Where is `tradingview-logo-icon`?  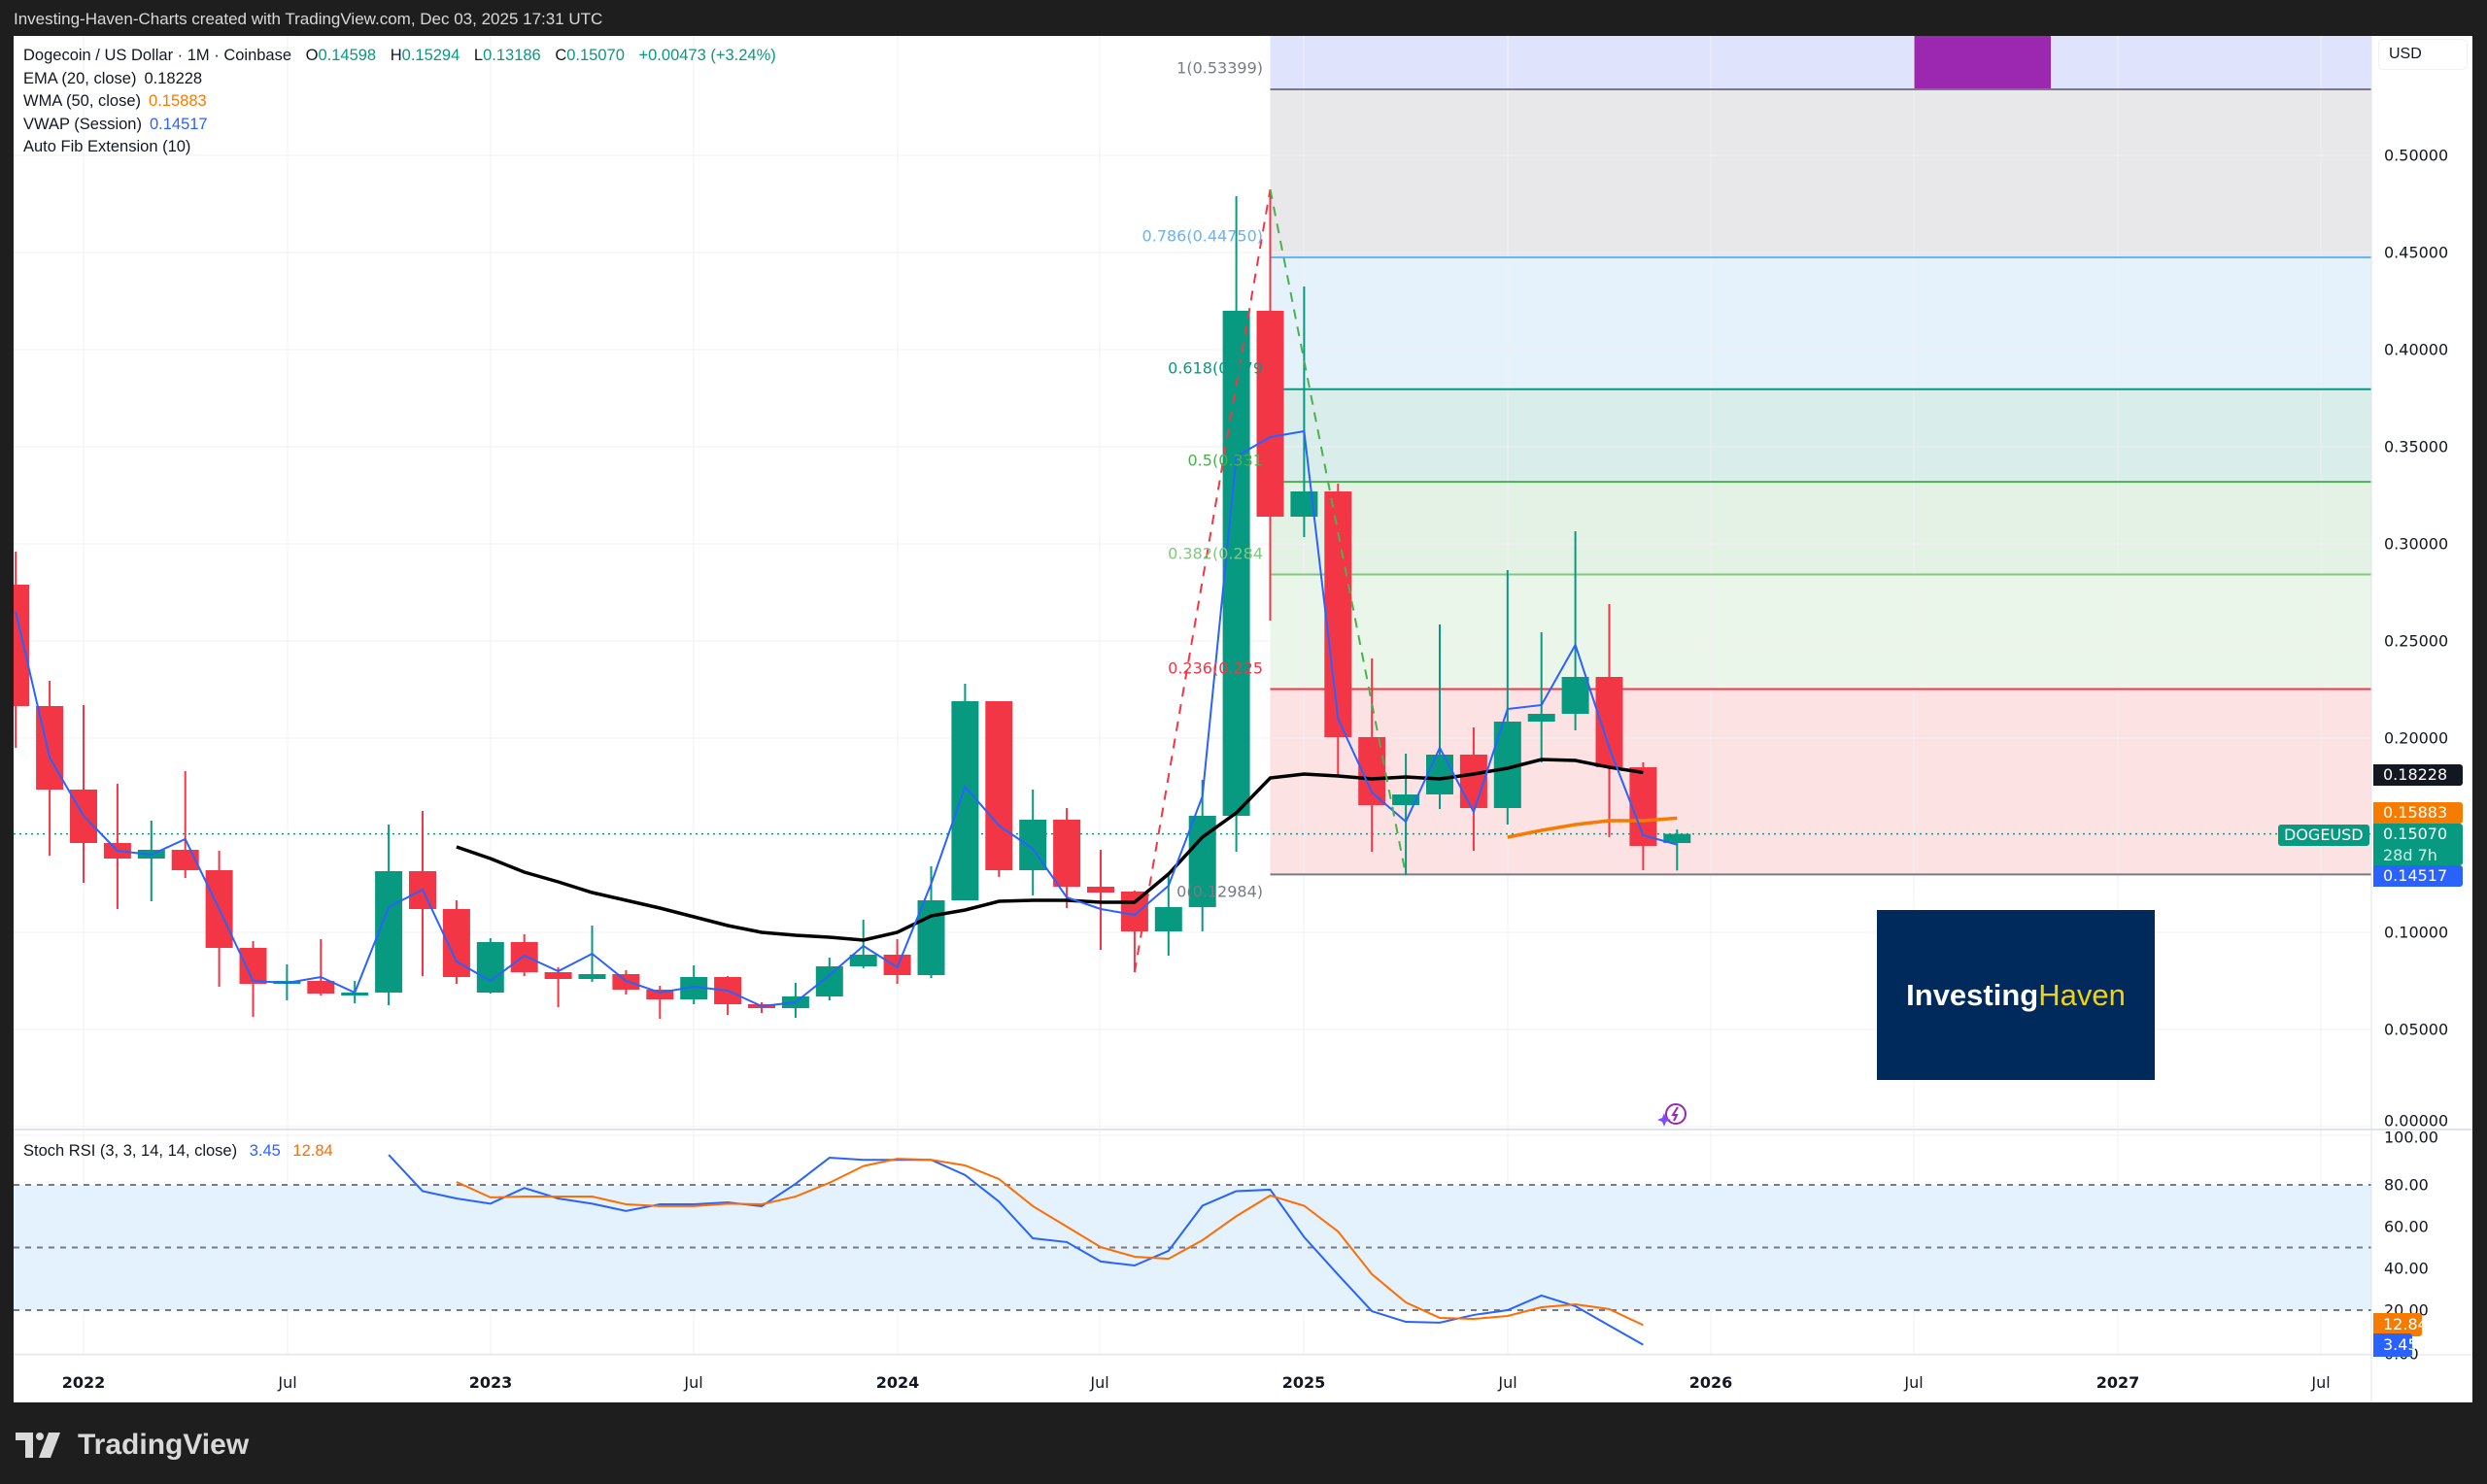
tradingview-logo-icon is located at coordinates (41, 1445).